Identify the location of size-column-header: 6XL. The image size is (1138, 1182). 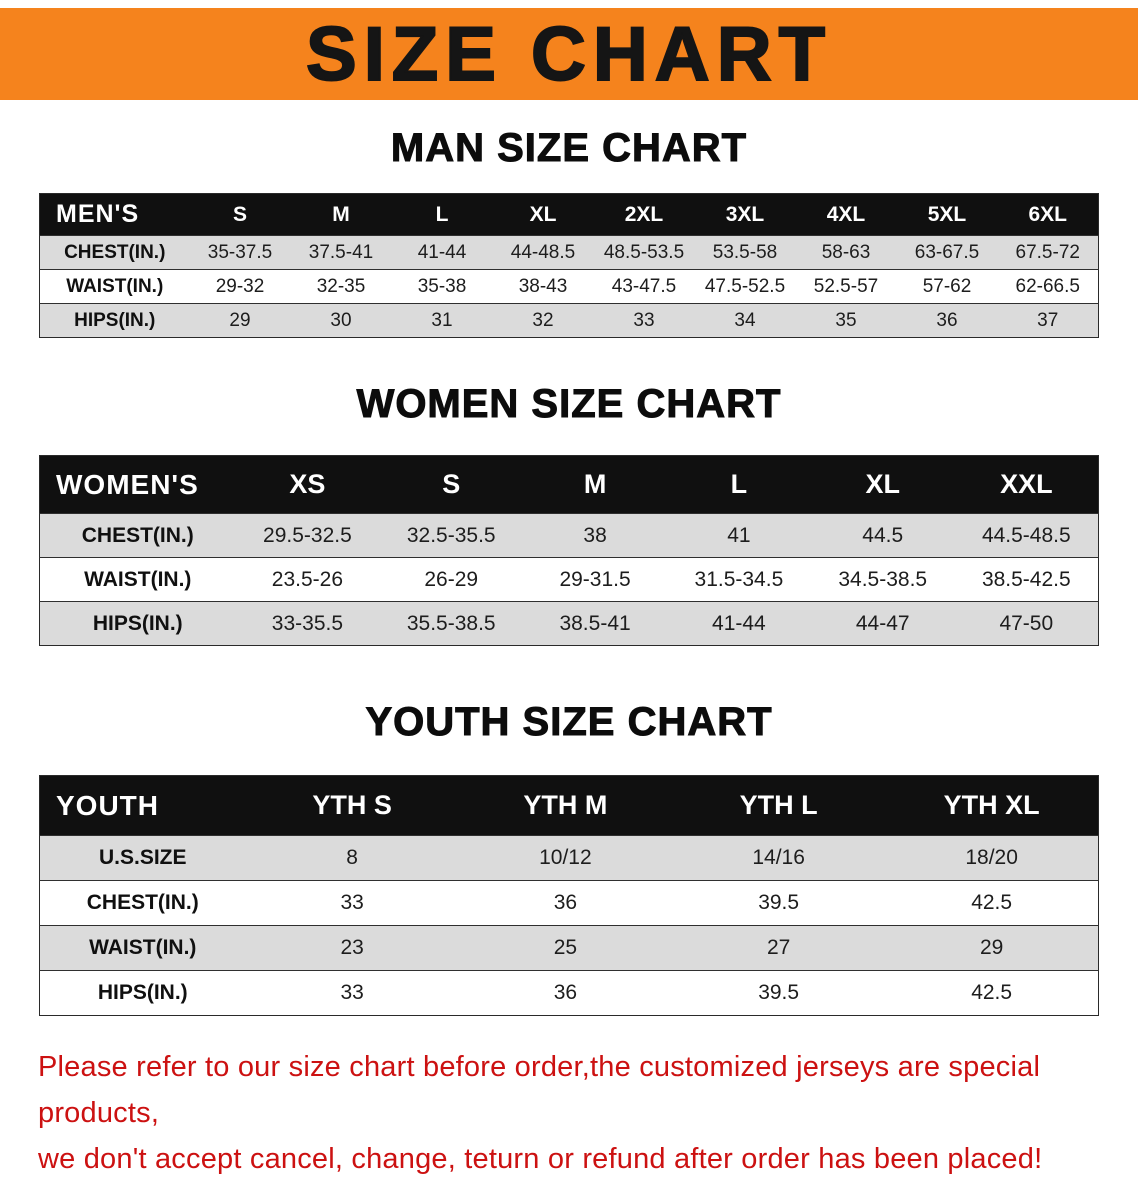
(1047, 214).